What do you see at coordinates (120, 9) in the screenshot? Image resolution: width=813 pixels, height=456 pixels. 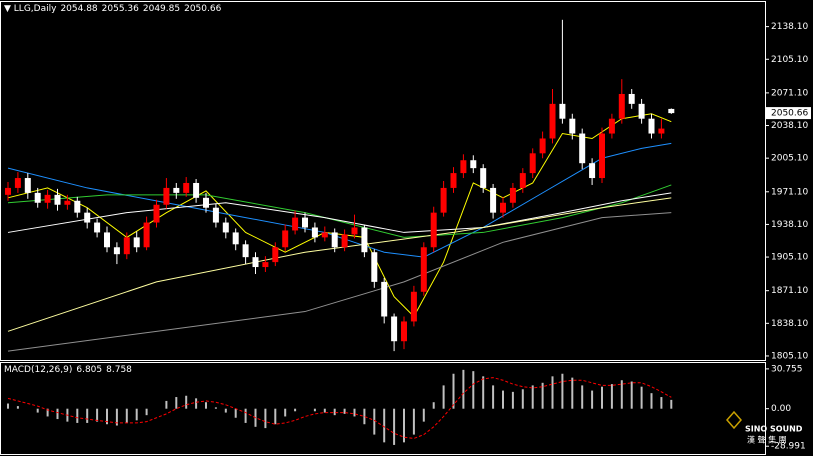 I see `header-high: 2055.36` at bounding box center [120, 9].